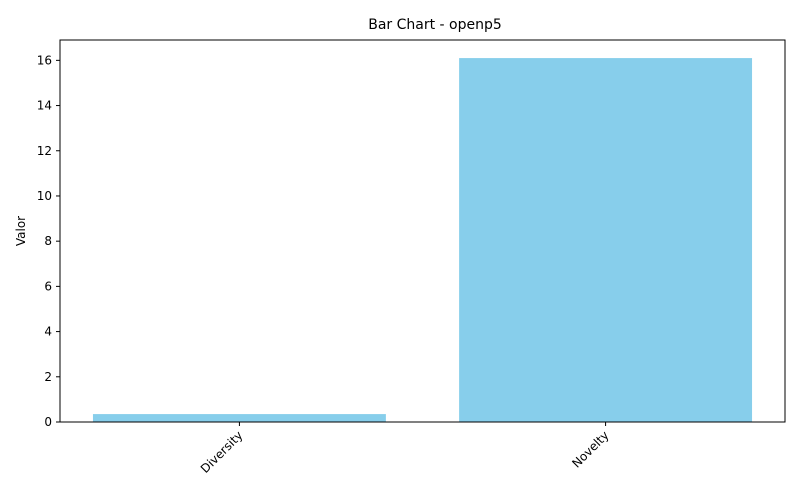  I want to click on y-tick-label: 2, so click(48, 377).